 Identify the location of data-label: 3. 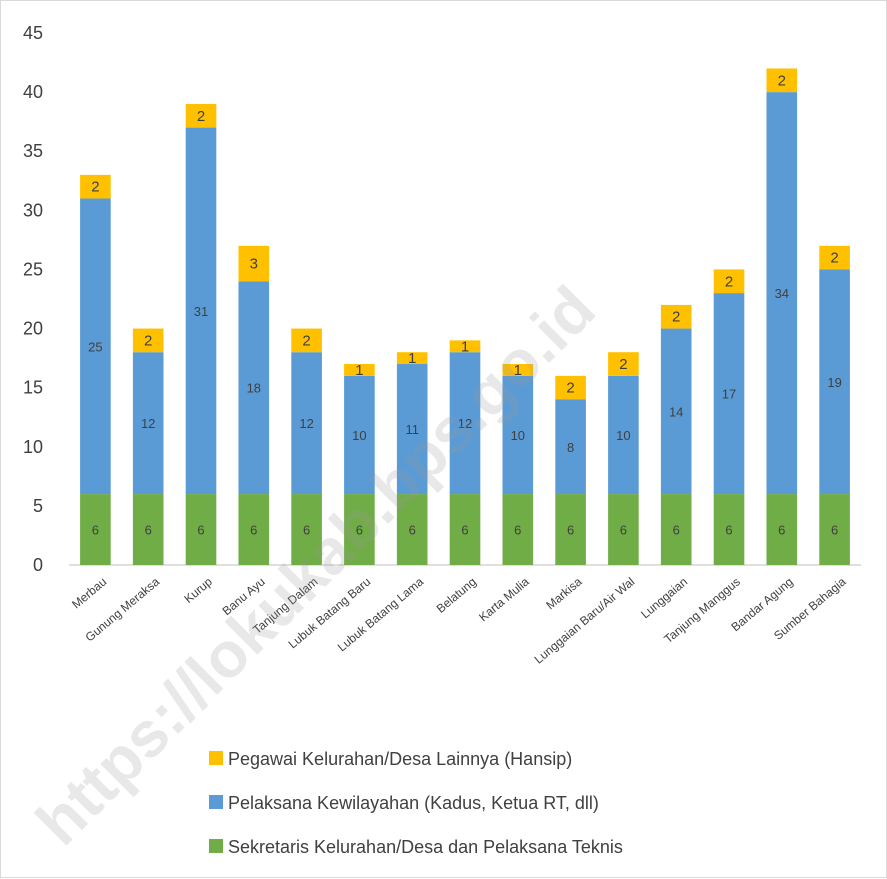
(254, 264).